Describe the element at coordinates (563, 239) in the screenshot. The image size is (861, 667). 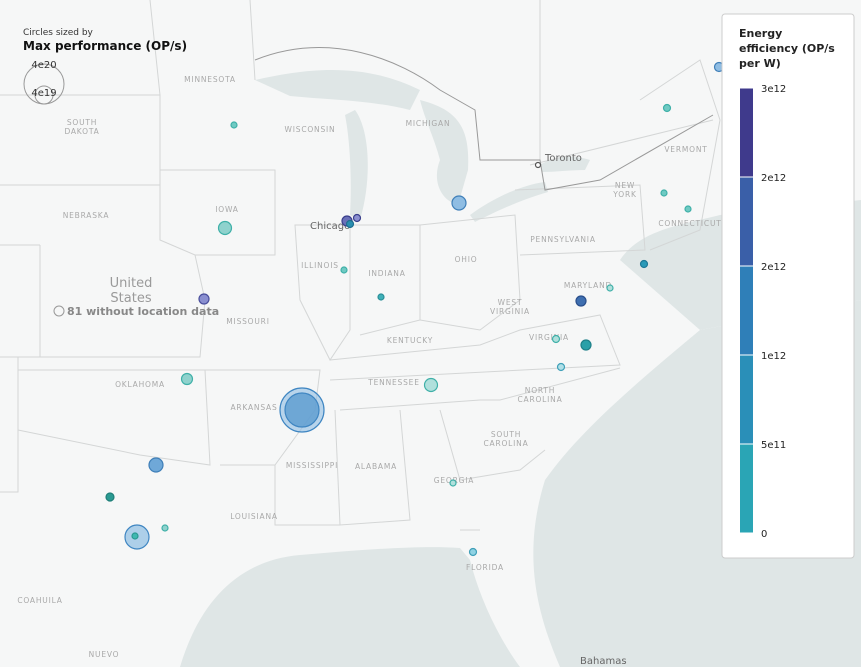
I see `state-label: PENNSYLVANIA` at that location.